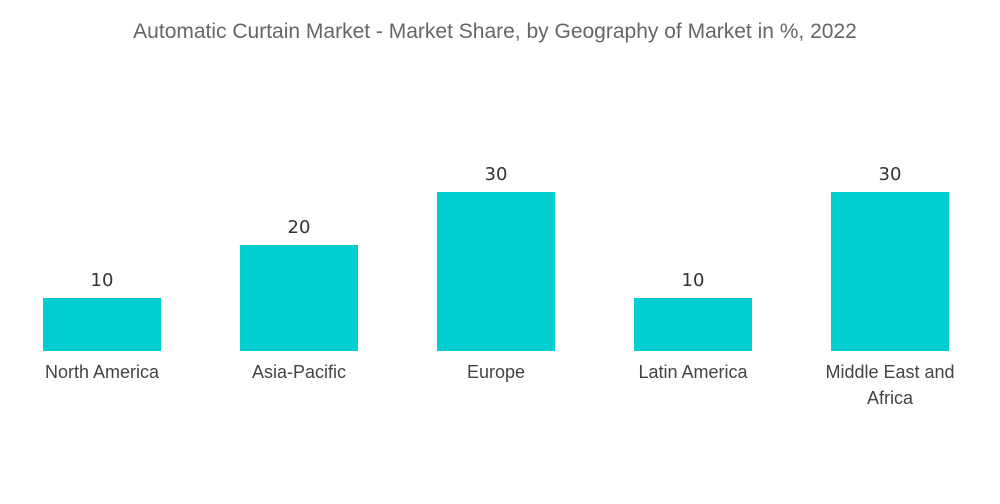 The width and height of the screenshot is (1000, 504). I want to click on value-label-1: 20, so click(299, 227).